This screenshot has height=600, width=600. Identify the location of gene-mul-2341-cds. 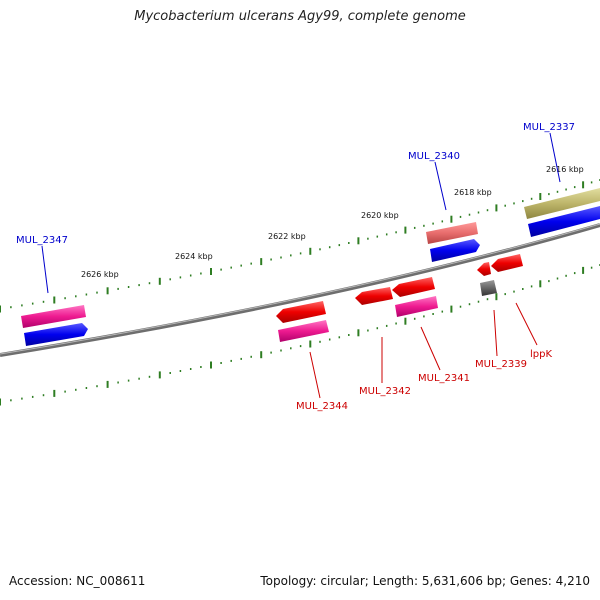
(416, 306).